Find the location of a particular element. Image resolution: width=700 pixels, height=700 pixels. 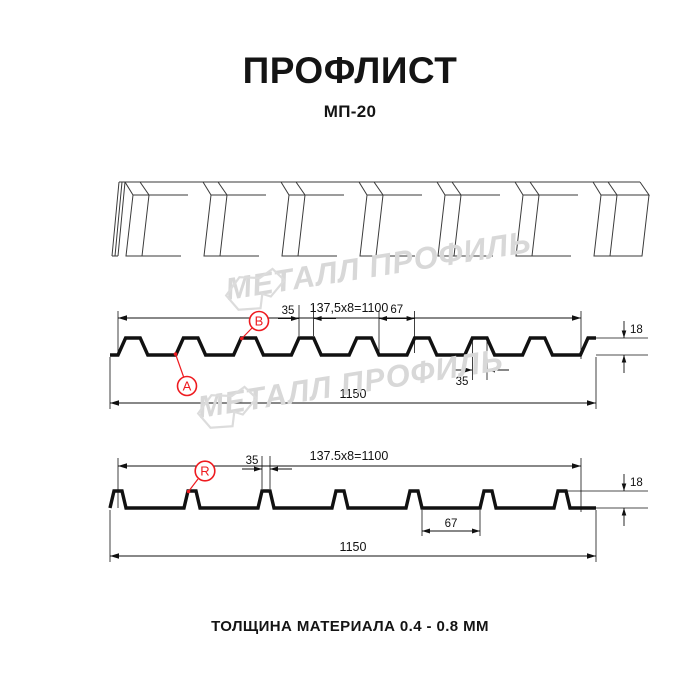

dim-total-width-bottom: 1150 is located at coordinates (353, 536).